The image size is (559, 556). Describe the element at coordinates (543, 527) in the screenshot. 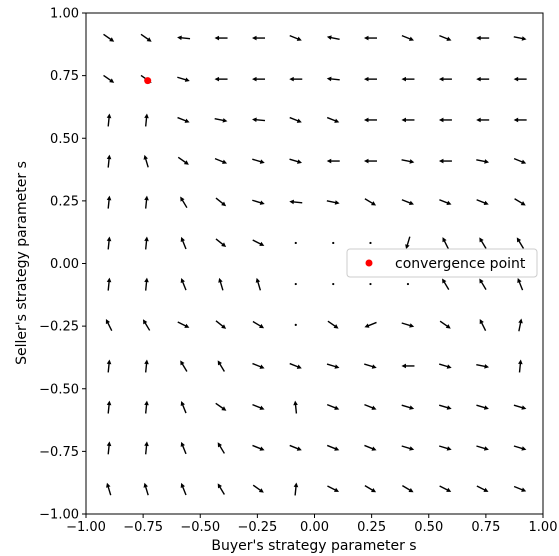

I see `x-tick-label: 1.00` at that location.